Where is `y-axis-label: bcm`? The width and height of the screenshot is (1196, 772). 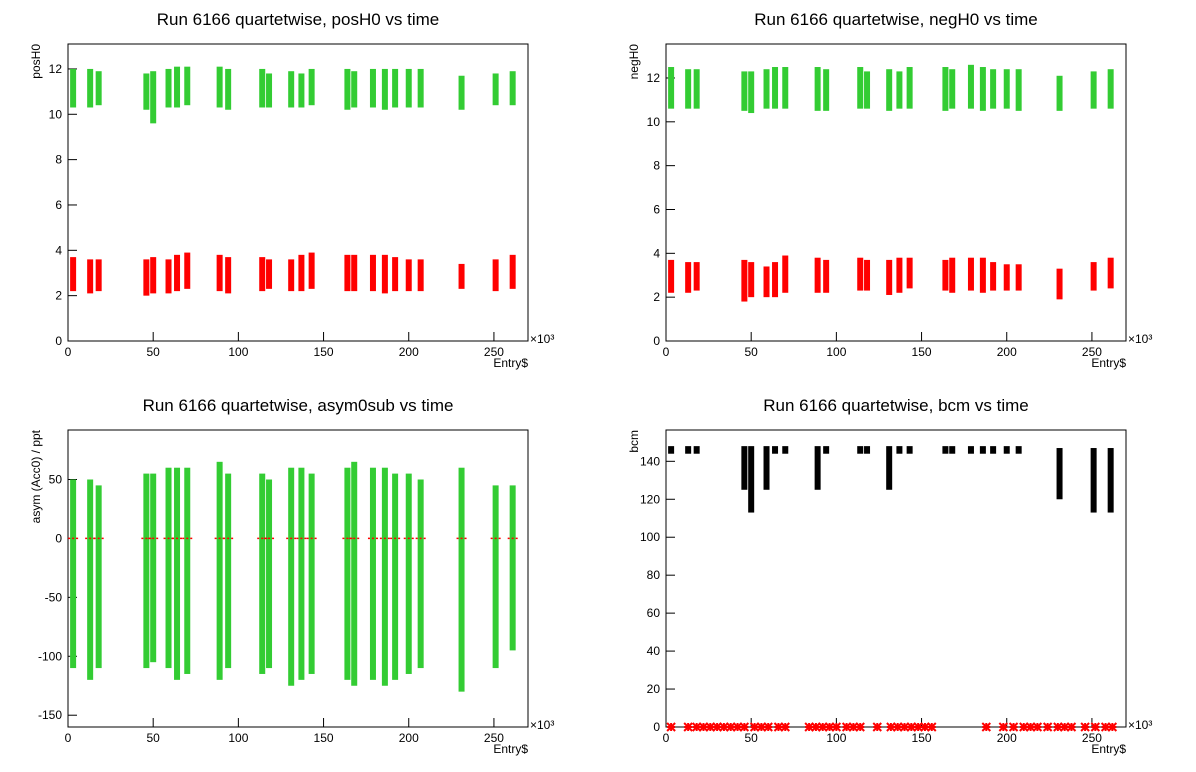
y-axis-label: bcm is located at coordinates (634, 441).